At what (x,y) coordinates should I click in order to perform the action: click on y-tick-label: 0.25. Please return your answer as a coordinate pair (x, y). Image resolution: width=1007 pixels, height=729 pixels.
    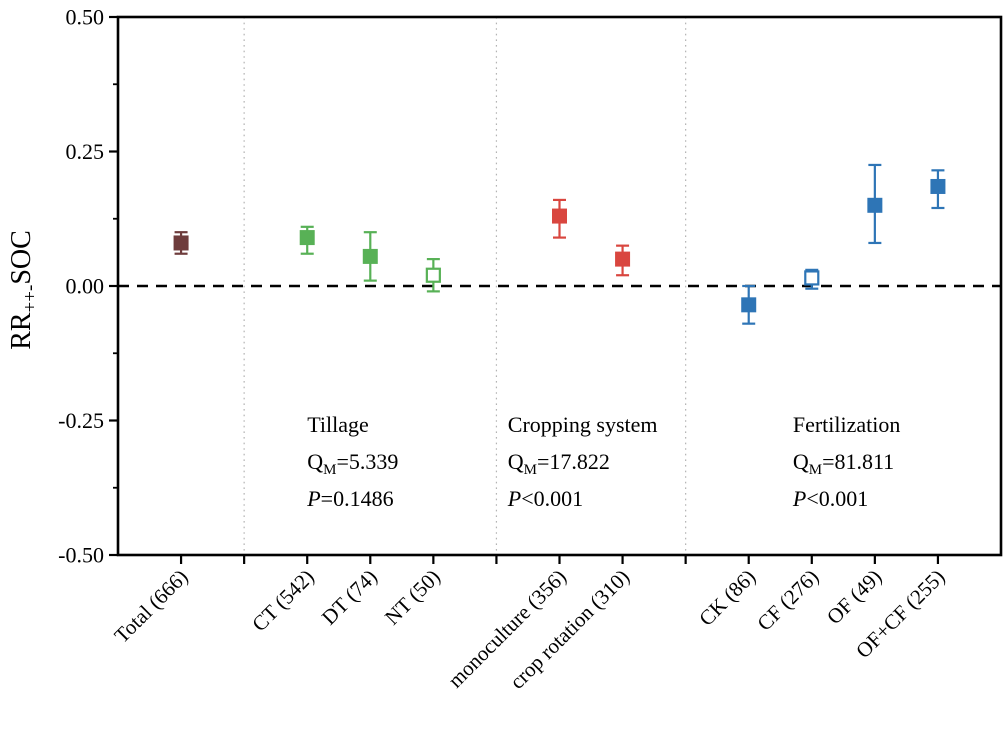
    Looking at the image, I should click on (85, 151).